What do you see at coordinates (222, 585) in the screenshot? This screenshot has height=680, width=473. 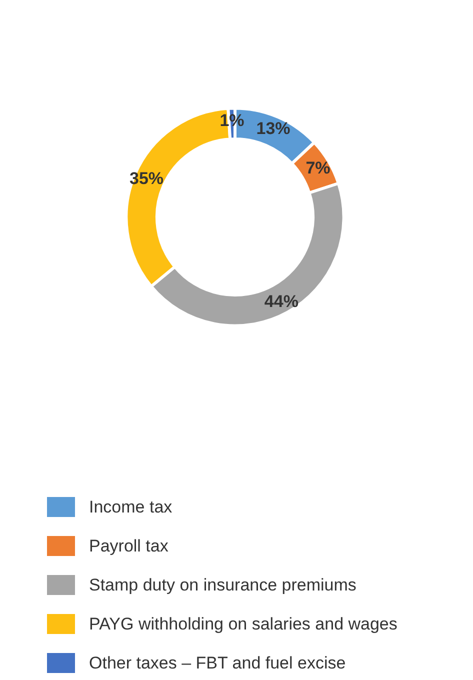 I see `legend-label: Stamp duty on insurance premiums` at bounding box center [222, 585].